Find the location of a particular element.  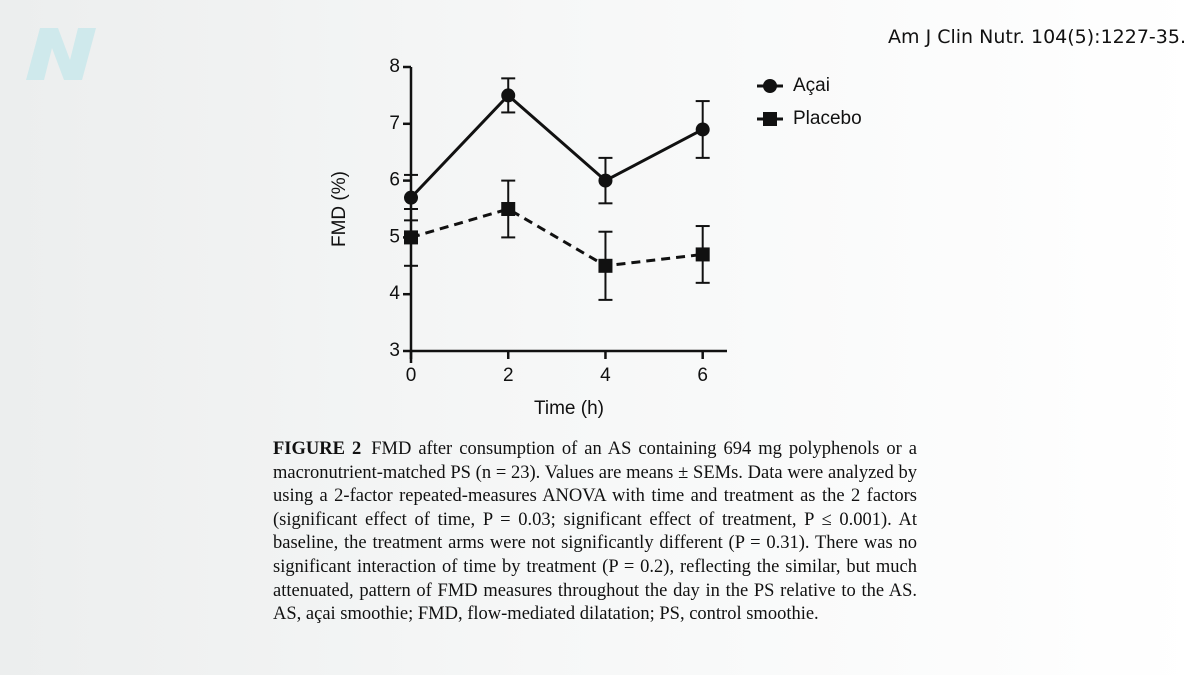

x-tick-label: 2 is located at coordinates (508, 375).